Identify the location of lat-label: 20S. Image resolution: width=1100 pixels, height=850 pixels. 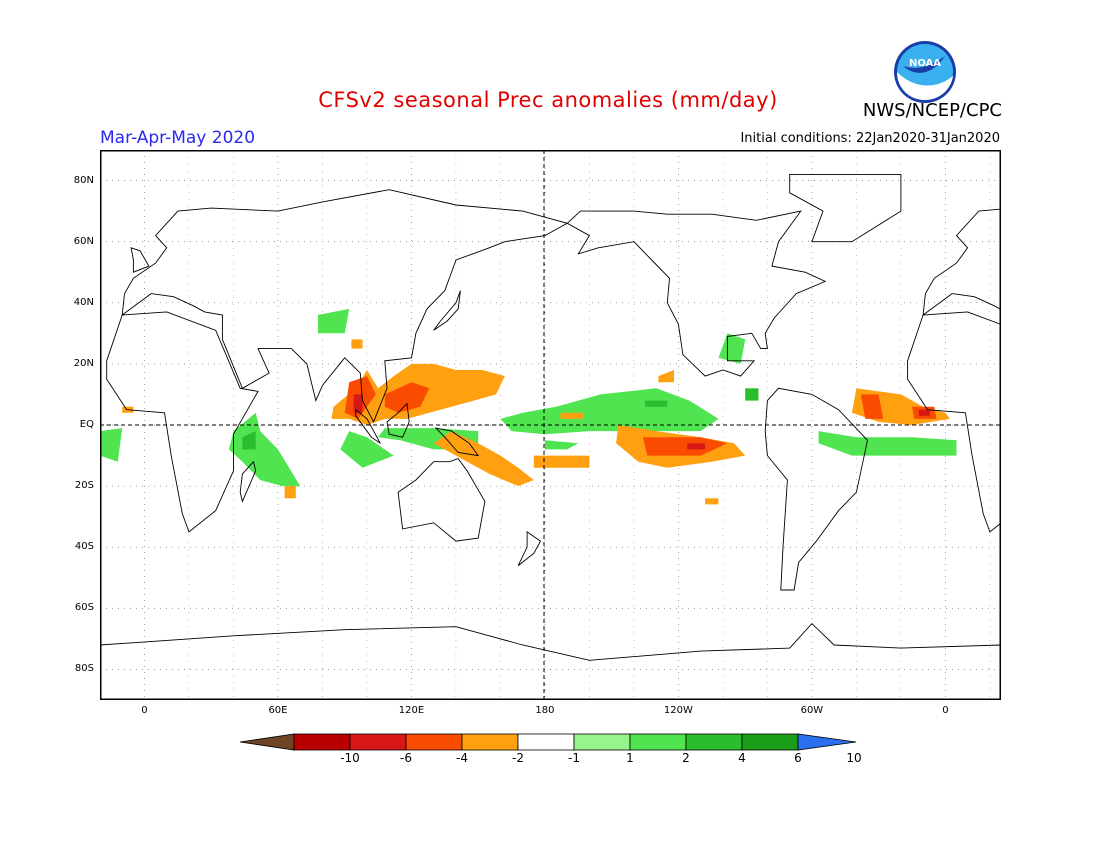
(84, 486).